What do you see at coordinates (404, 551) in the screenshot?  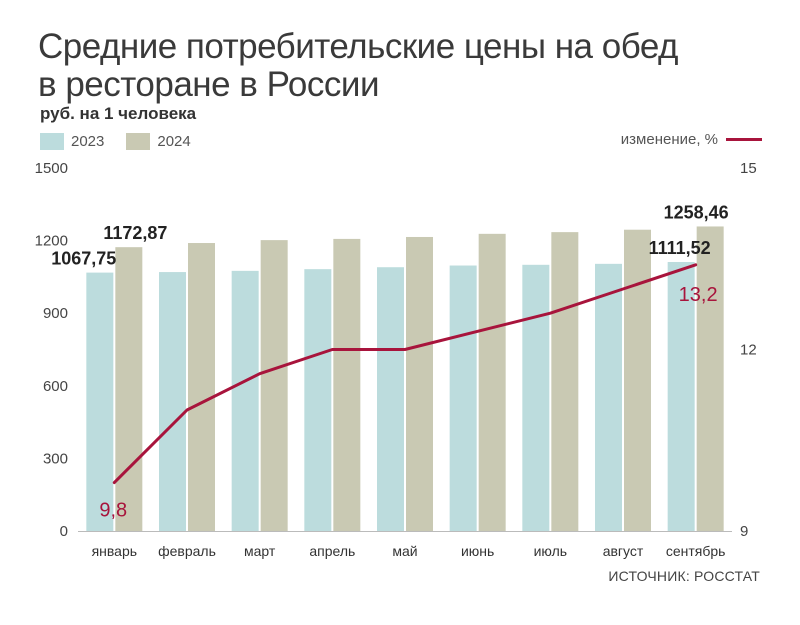 I see `x-tick-label: май` at bounding box center [404, 551].